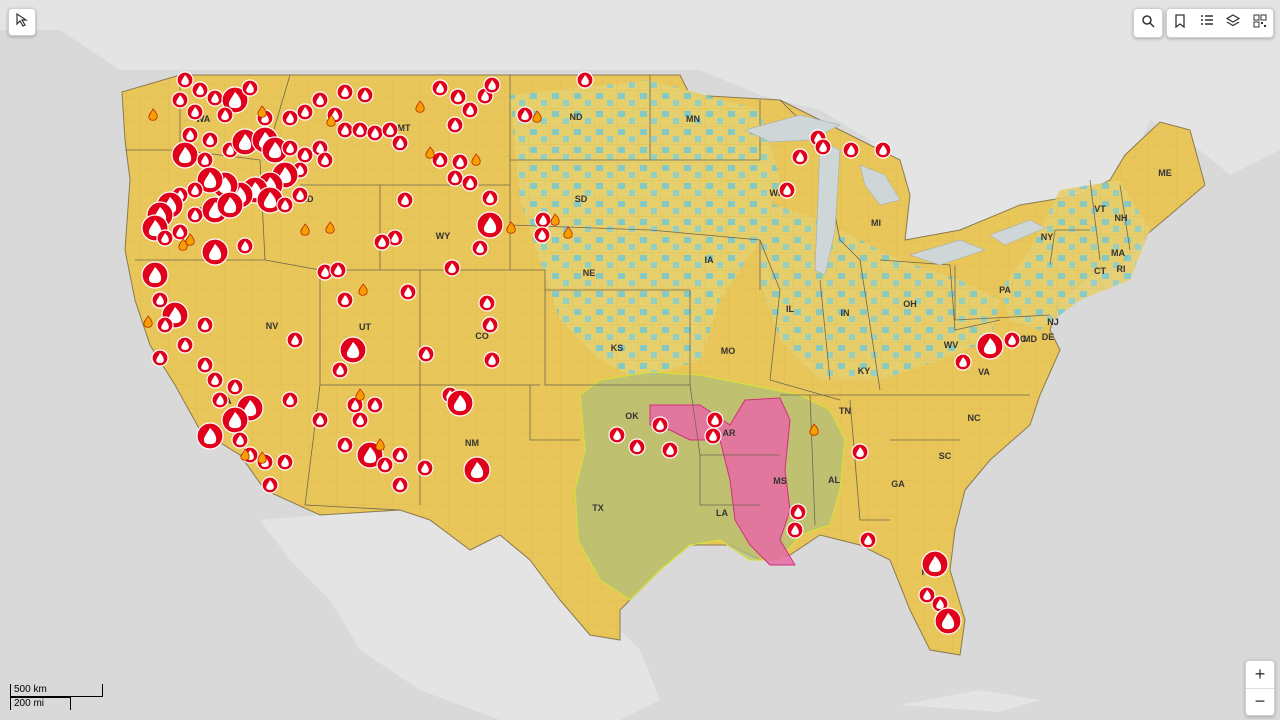  What do you see at coordinates (1148, 23) in the screenshot?
I see `search-button` at bounding box center [1148, 23].